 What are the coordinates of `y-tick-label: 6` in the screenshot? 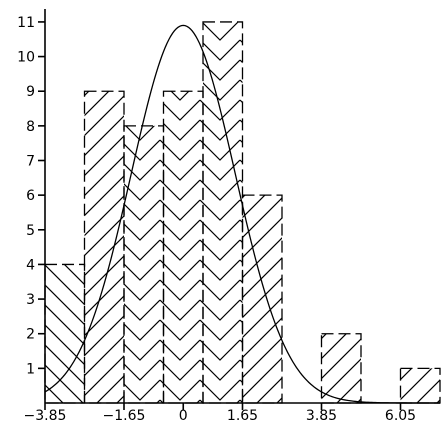 It's located at (30, 196).